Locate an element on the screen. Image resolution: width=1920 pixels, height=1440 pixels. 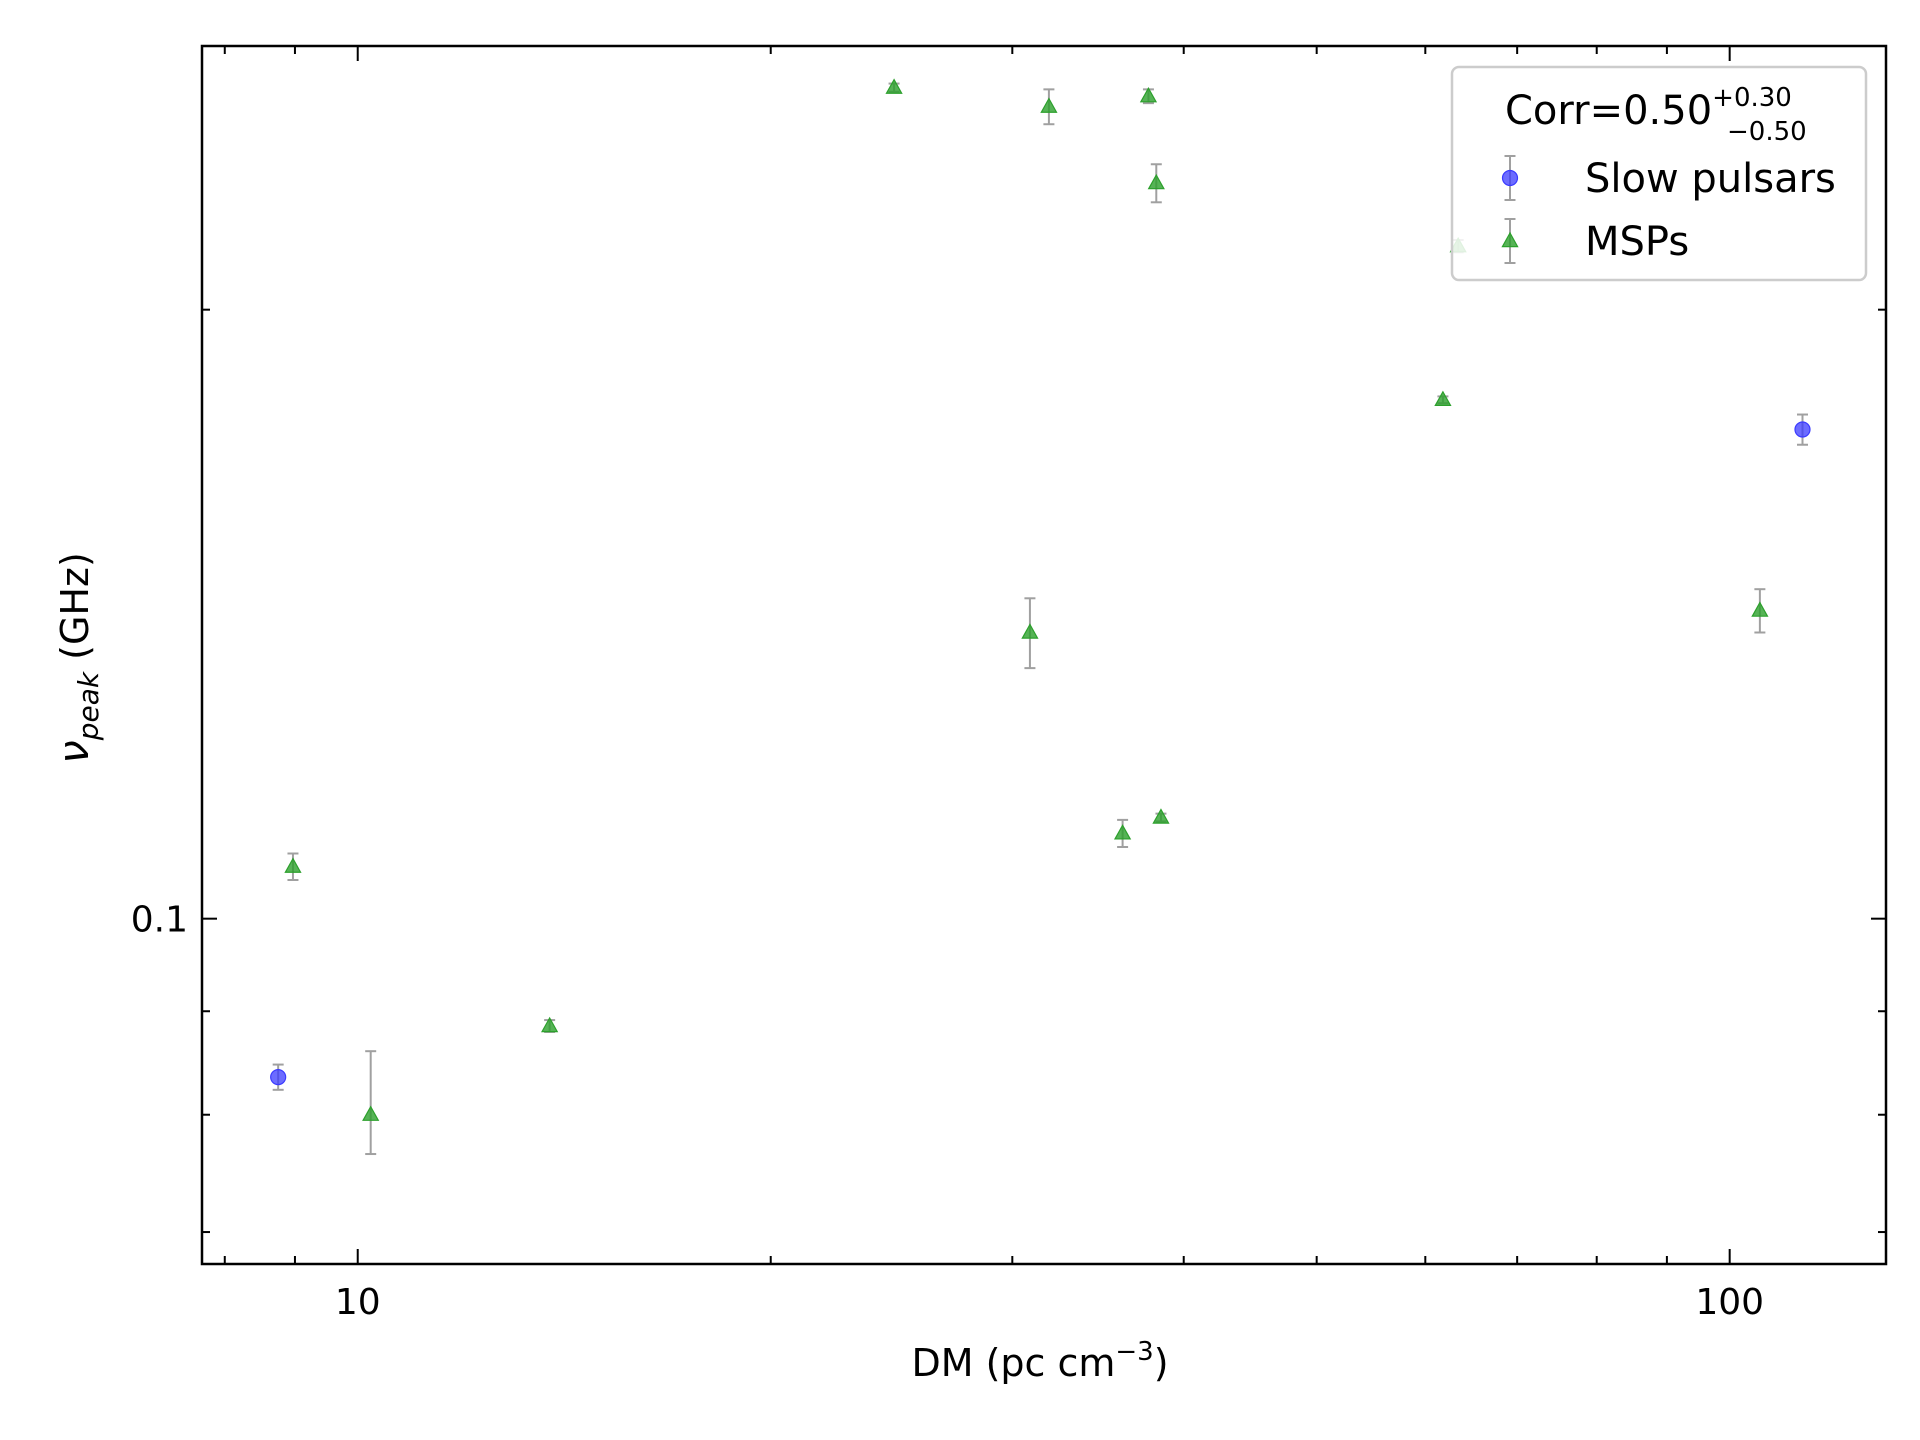
error-bar is located at coordinates (371, 1103).